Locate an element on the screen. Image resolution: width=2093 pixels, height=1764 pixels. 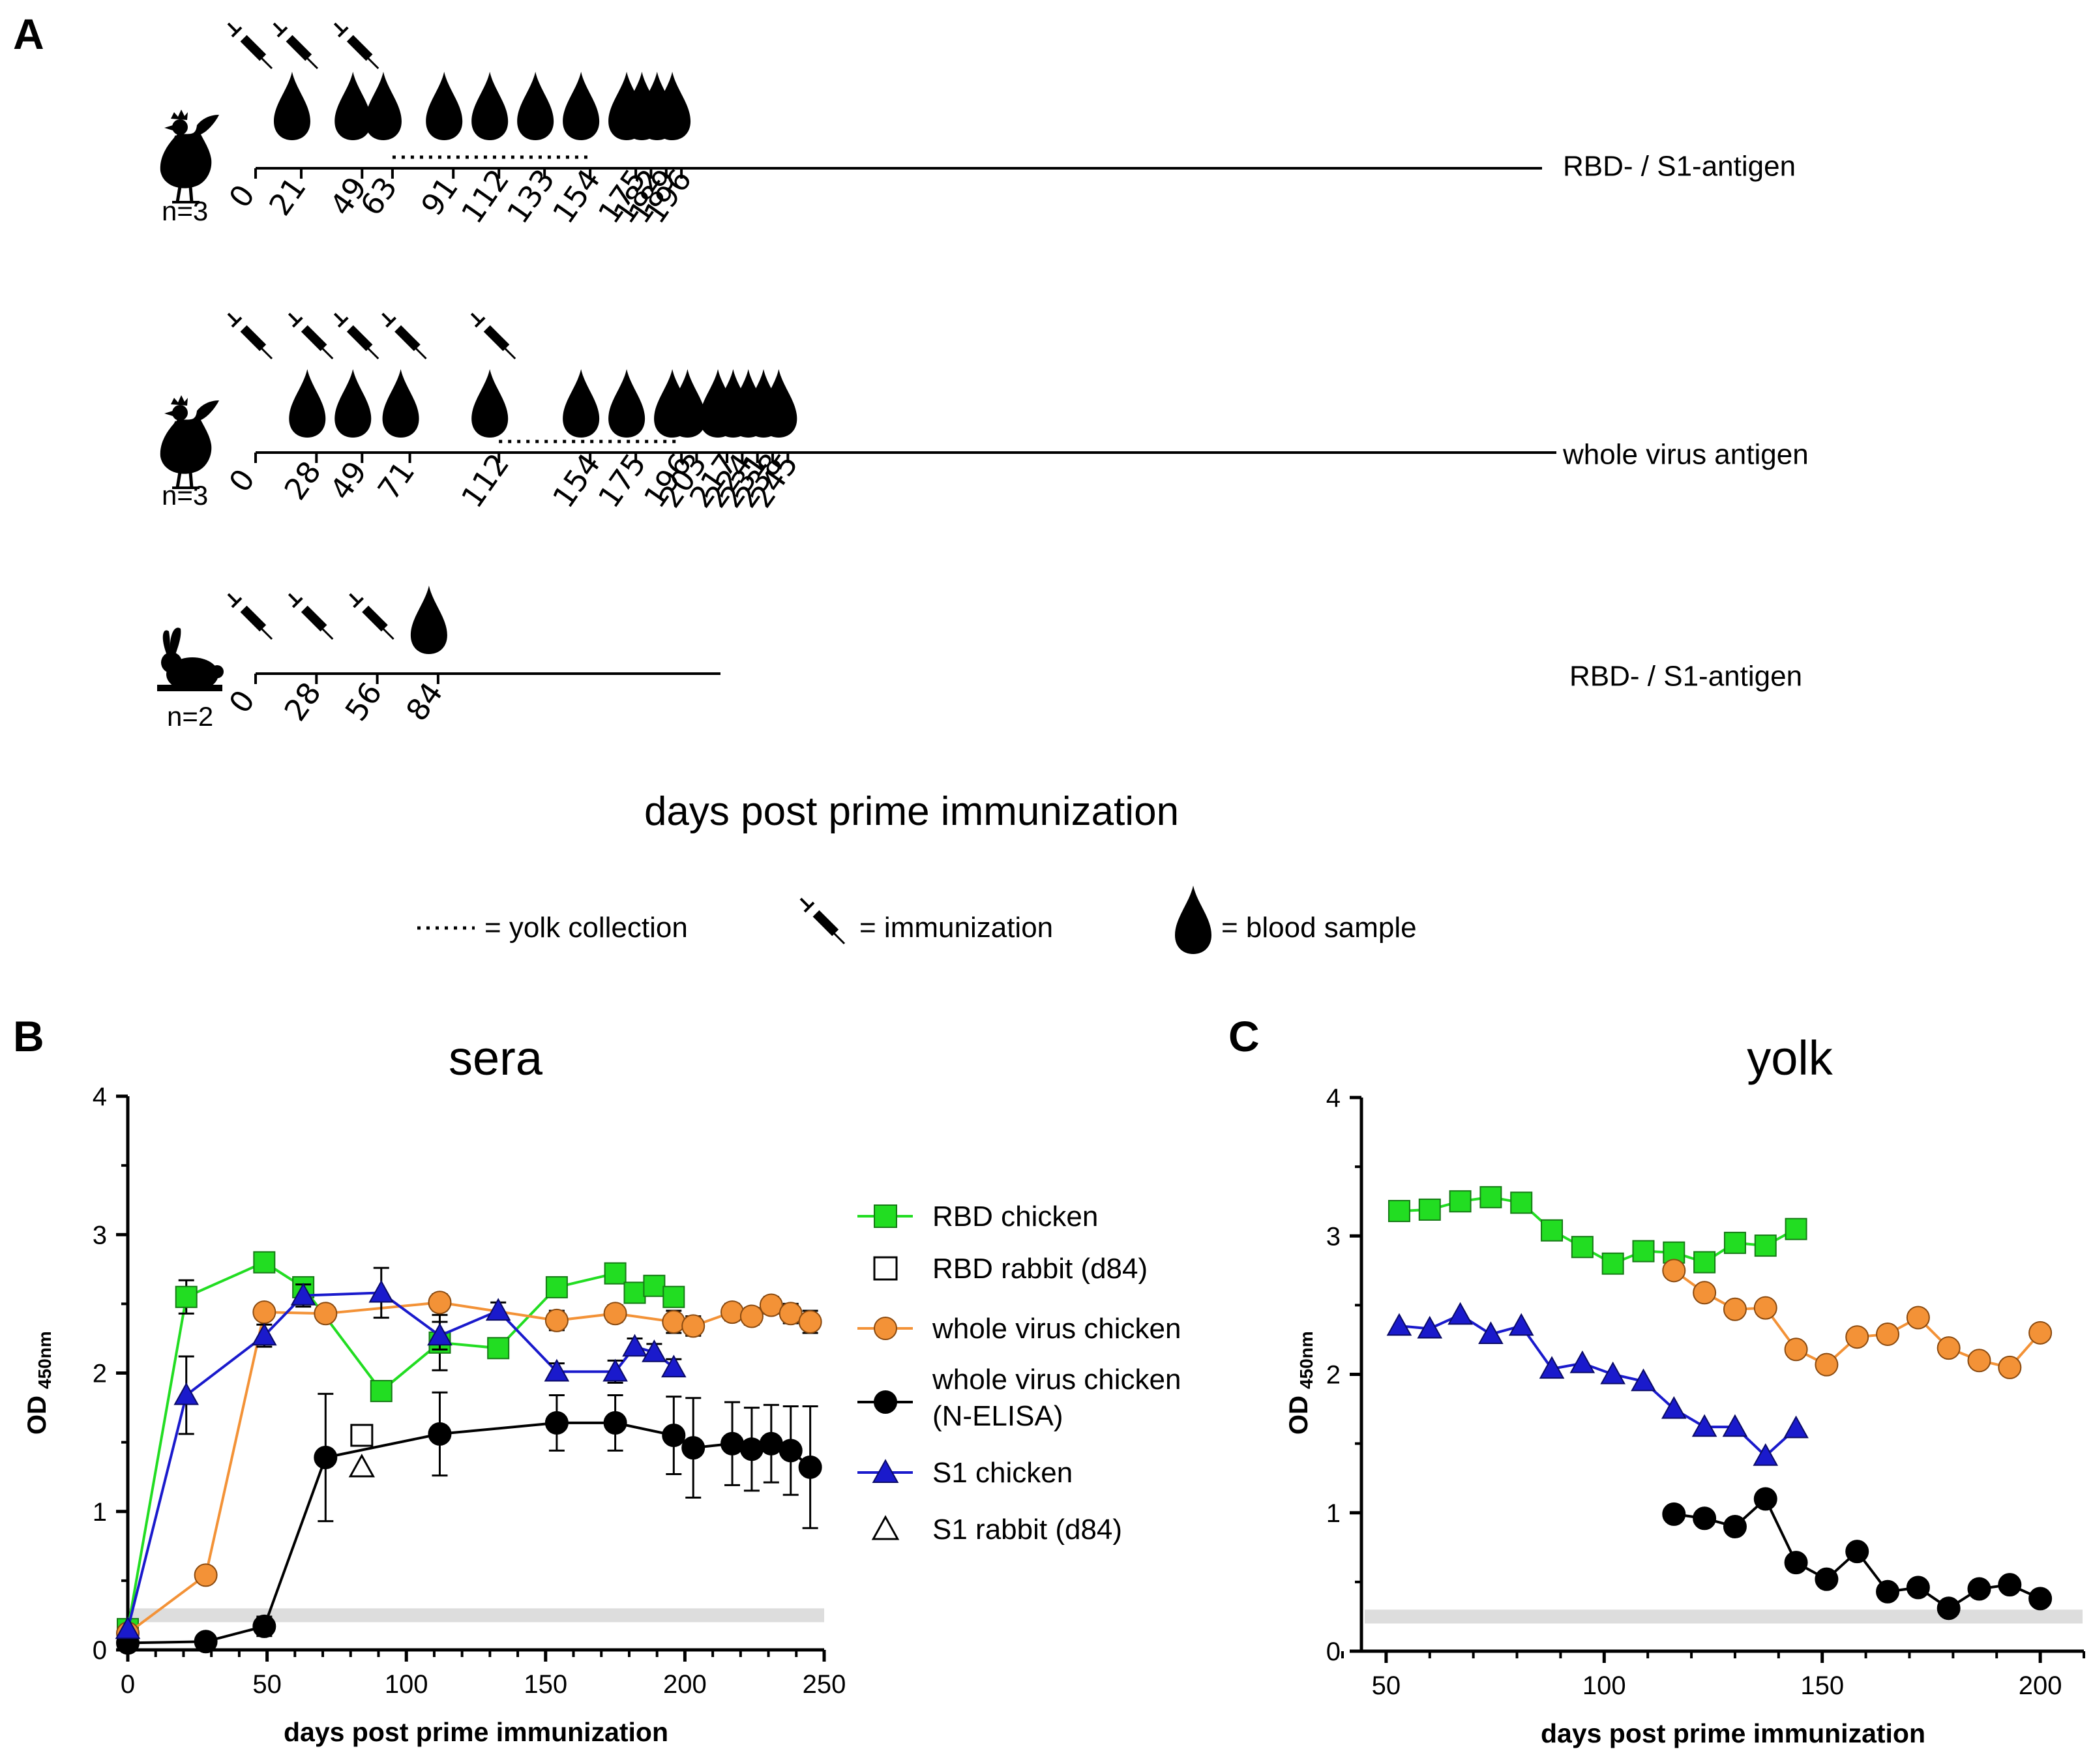
legend-blood-label: = blood sample is located at coordinates (1319, 928).